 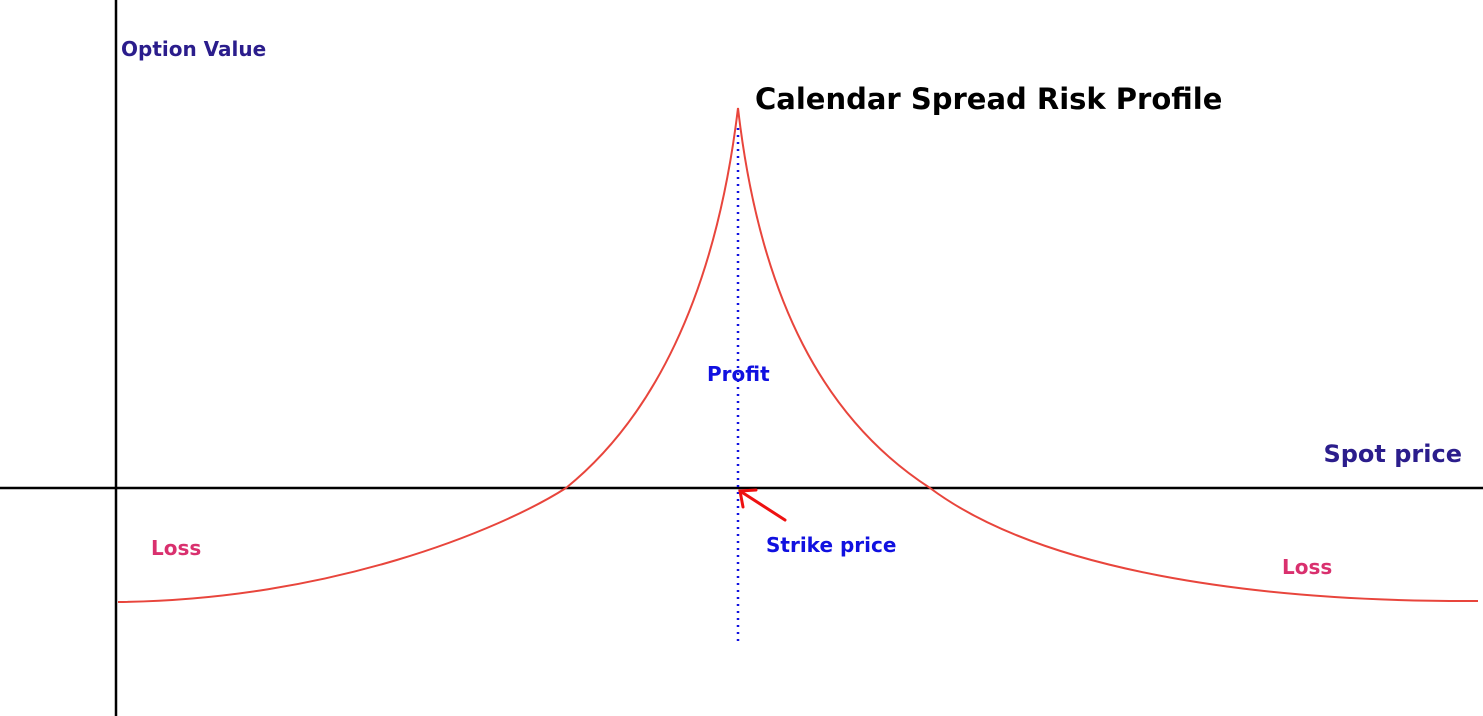 I want to click on profit-label: Profit, so click(x=738, y=374).